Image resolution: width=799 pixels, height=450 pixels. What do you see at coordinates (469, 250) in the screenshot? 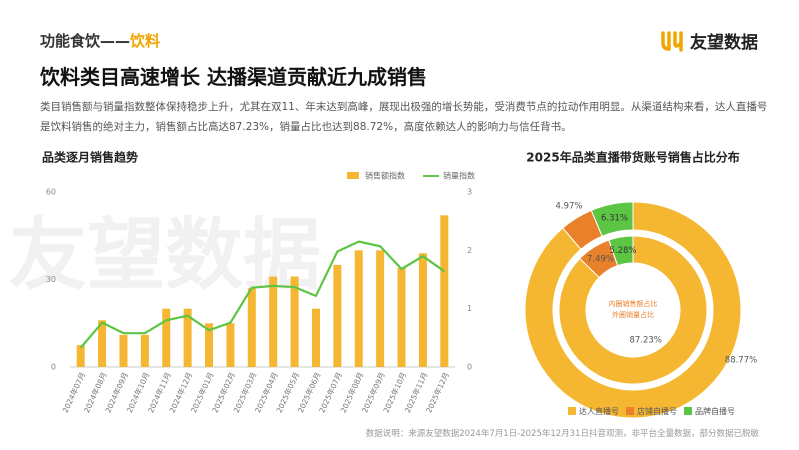
I see `y2-tick-label: 2` at bounding box center [469, 250].